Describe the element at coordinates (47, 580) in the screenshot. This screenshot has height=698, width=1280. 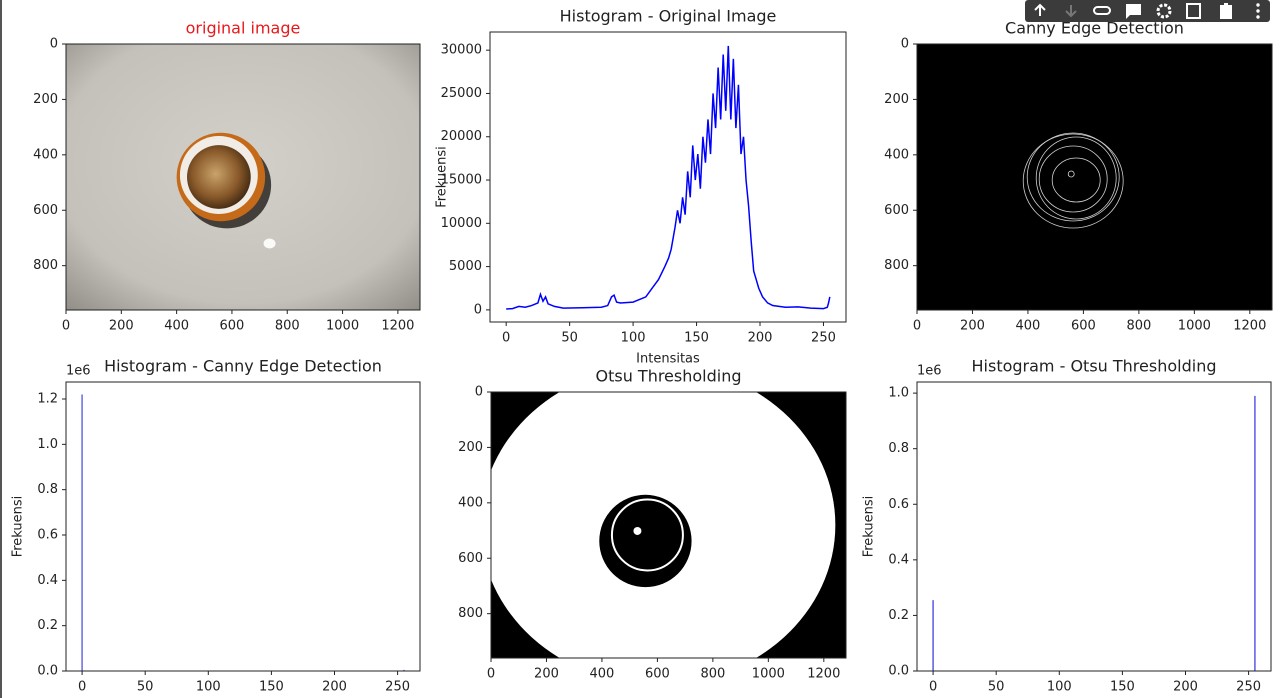
I see `y-tick-label: 0.4` at that location.